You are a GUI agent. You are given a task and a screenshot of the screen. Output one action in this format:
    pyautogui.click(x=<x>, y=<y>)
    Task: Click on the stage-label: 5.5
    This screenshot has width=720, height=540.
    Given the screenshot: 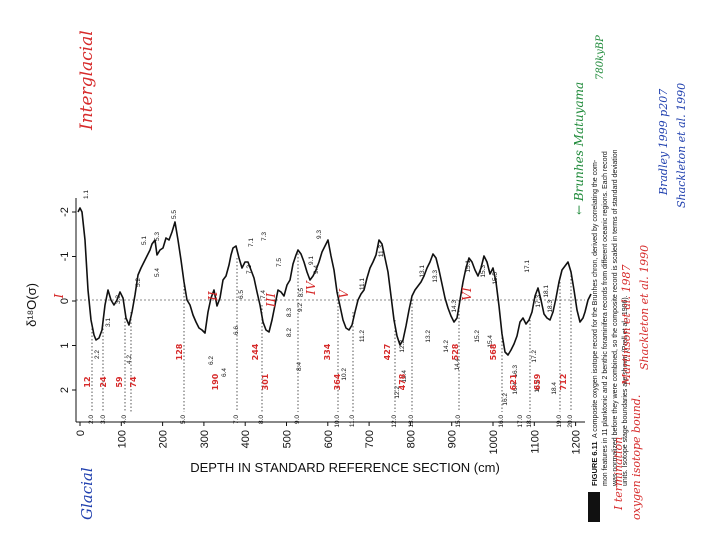 What is the action you would take?
    pyautogui.click(x=174, y=214)
    